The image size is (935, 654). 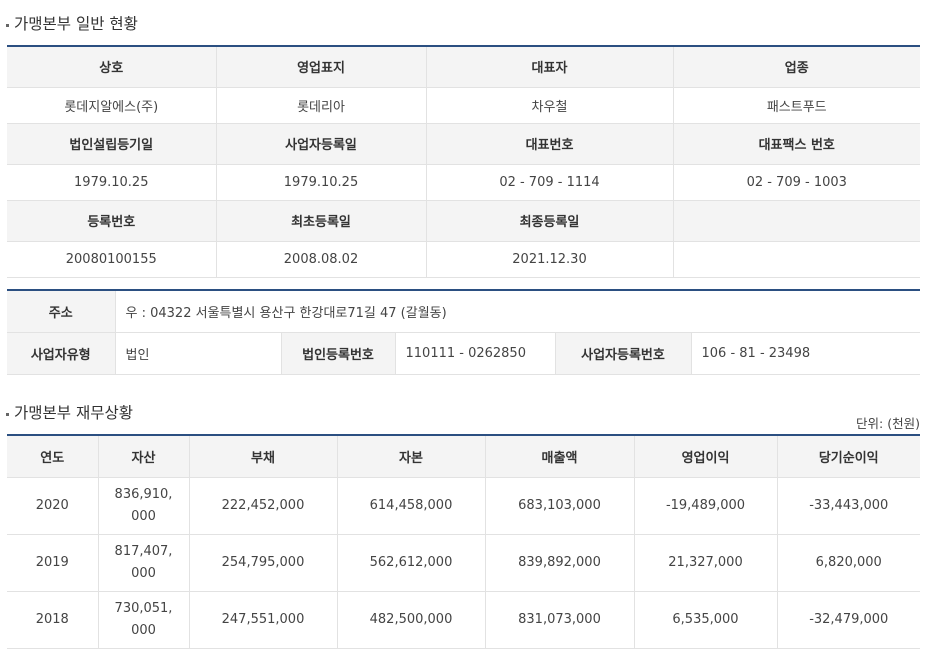 What do you see at coordinates (320, 67) in the screenshot?
I see `header-brand: 영업표지` at bounding box center [320, 67].